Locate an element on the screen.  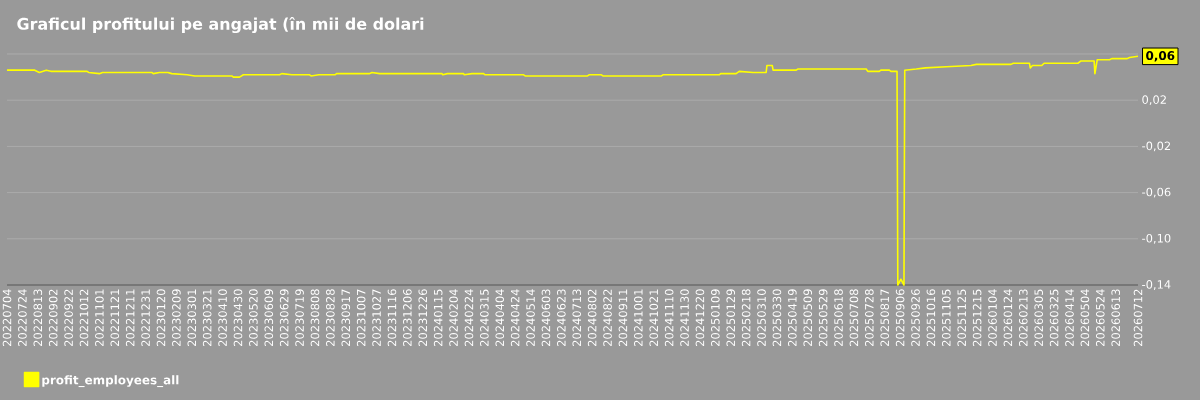
x-tick-label: 20260524 is located at coordinates (1100, 317).